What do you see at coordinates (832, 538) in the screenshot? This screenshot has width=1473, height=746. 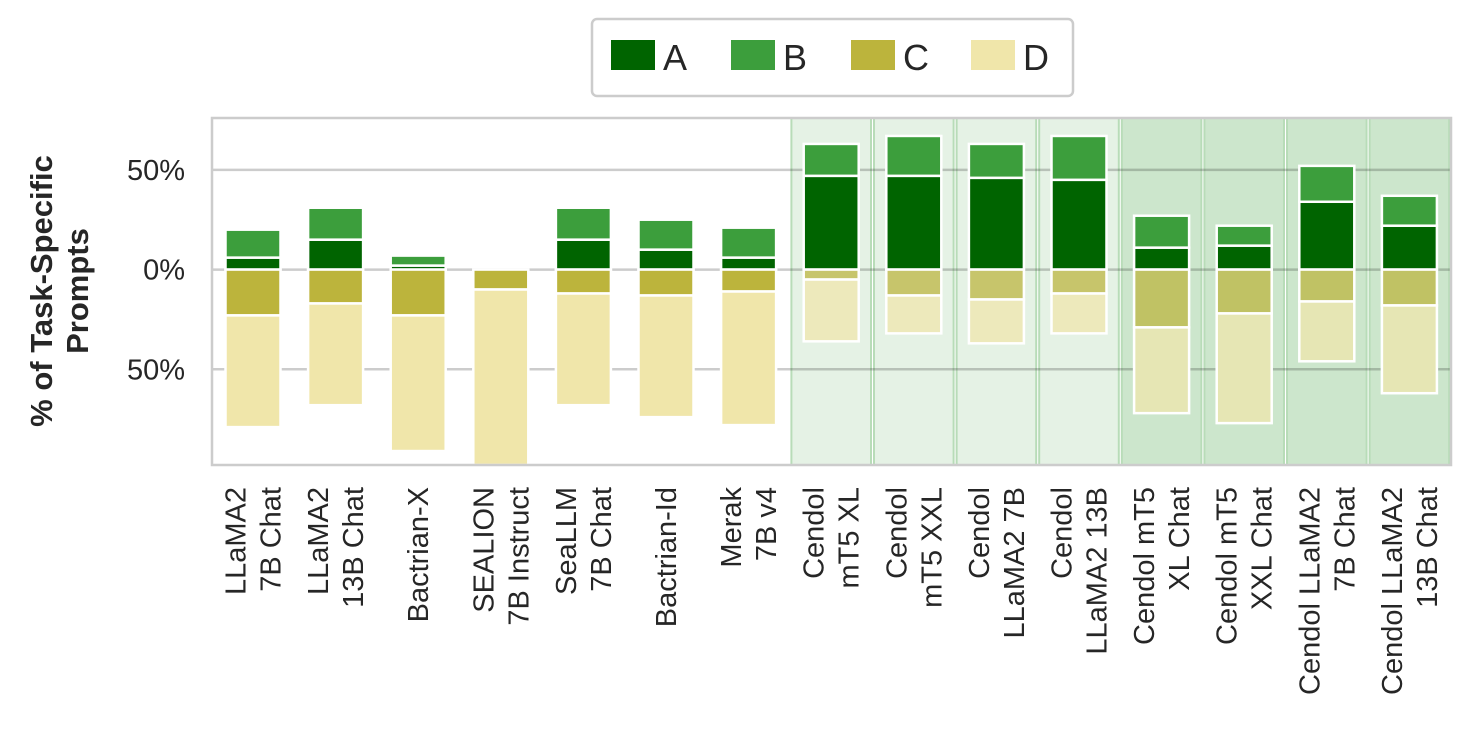 I see `x-tick-label: Cendol mT5 XL` at bounding box center [832, 538].